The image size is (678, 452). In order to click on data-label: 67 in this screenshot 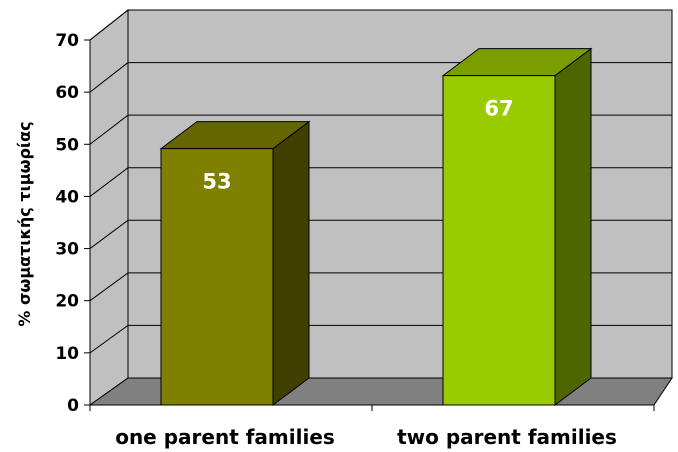, I will do `click(498, 109)`.